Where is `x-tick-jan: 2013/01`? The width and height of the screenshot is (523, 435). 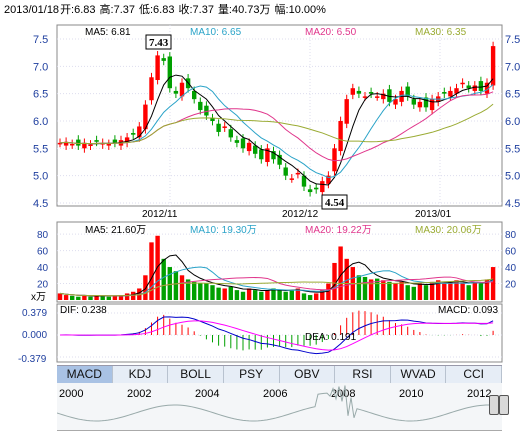 x-tick-jan: 2013/01 is located at coordinates (433, 214).